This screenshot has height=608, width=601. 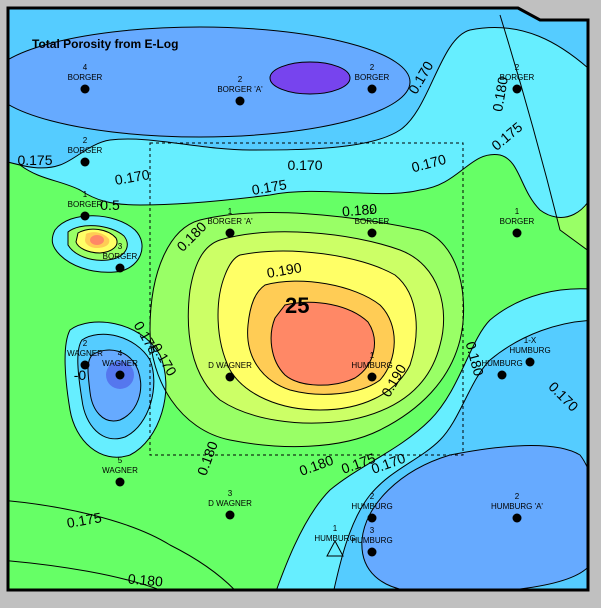 I want to click on center-label: 25, so click(x=297, y=305).